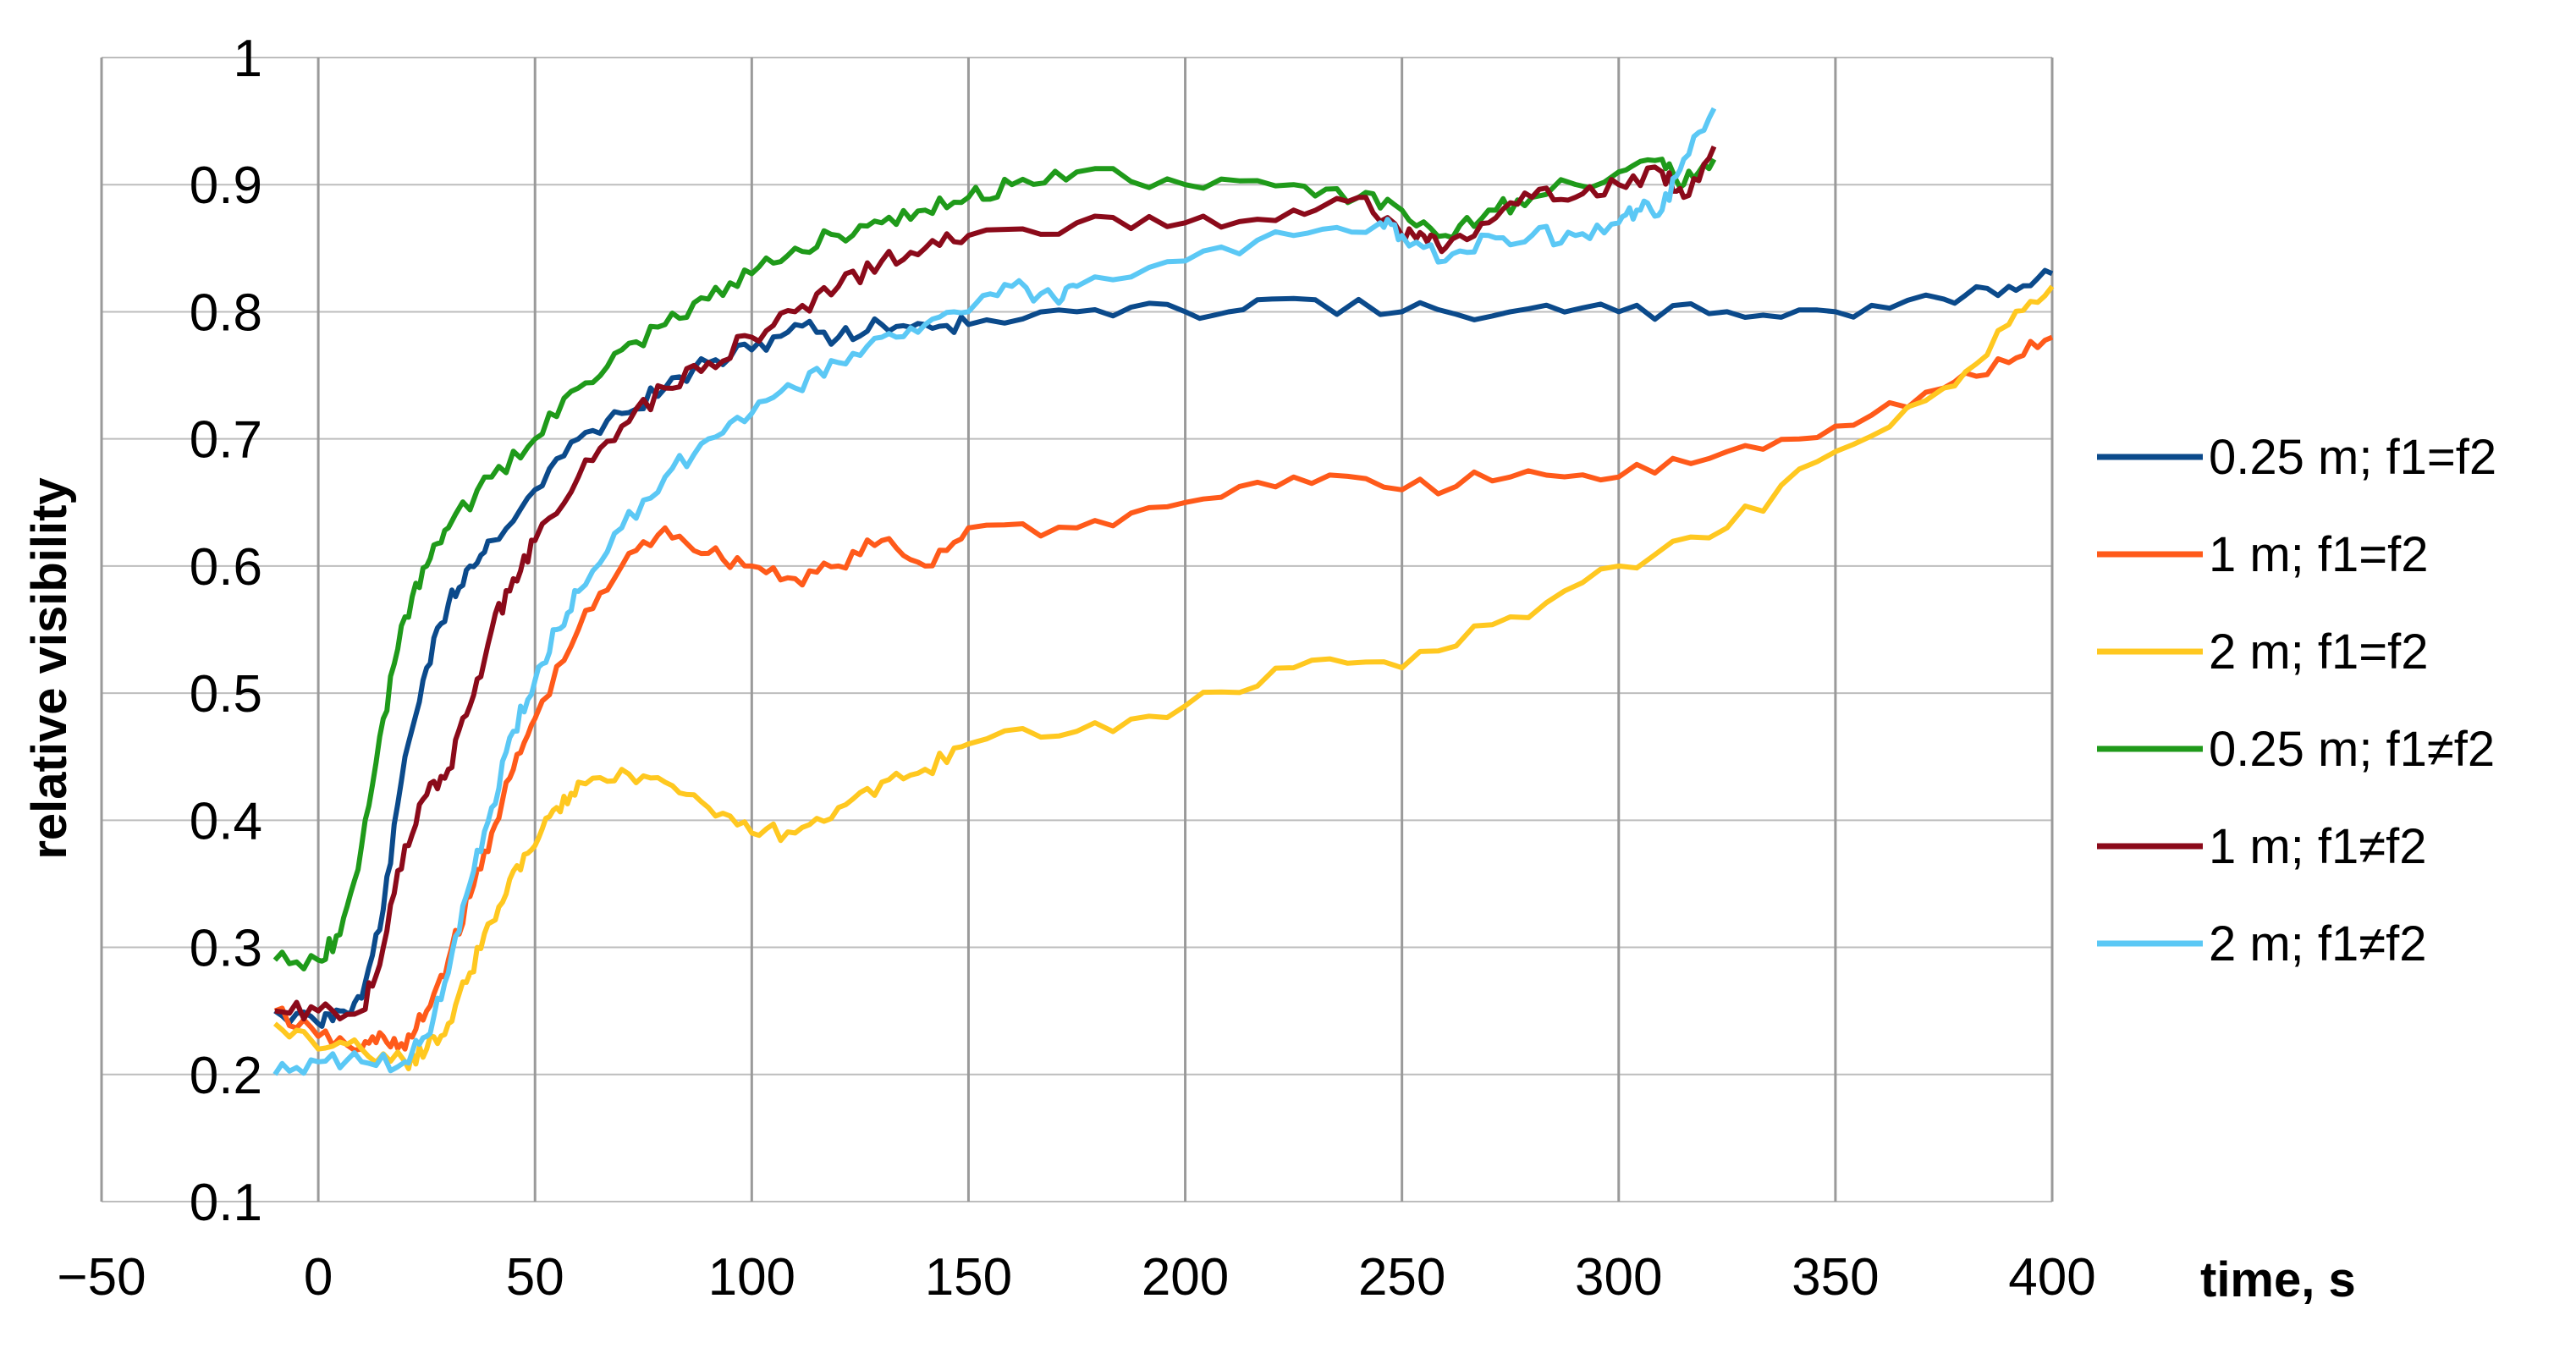 This screenshot has width=2576, height=1348. I want to click on x-axis-tick-labels: −50 0 50 100 150 200 250 300 350 400, so click(1076, 1277).